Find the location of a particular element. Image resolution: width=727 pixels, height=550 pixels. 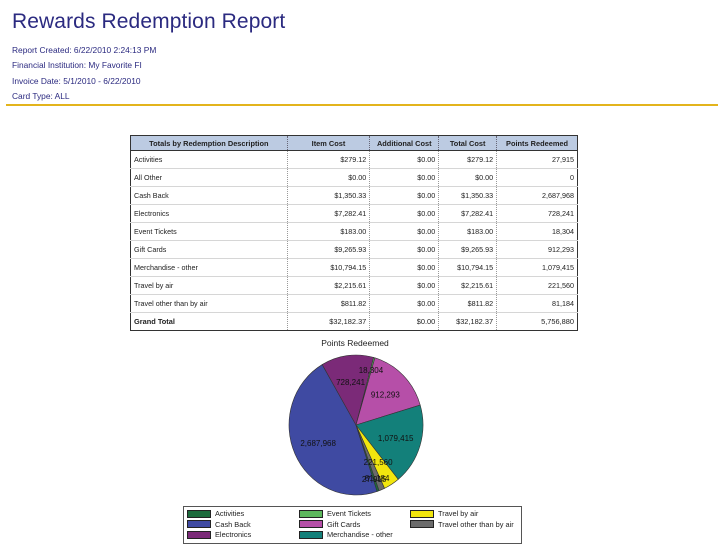

legend-label: Activities is located at coordinates (230, 513).